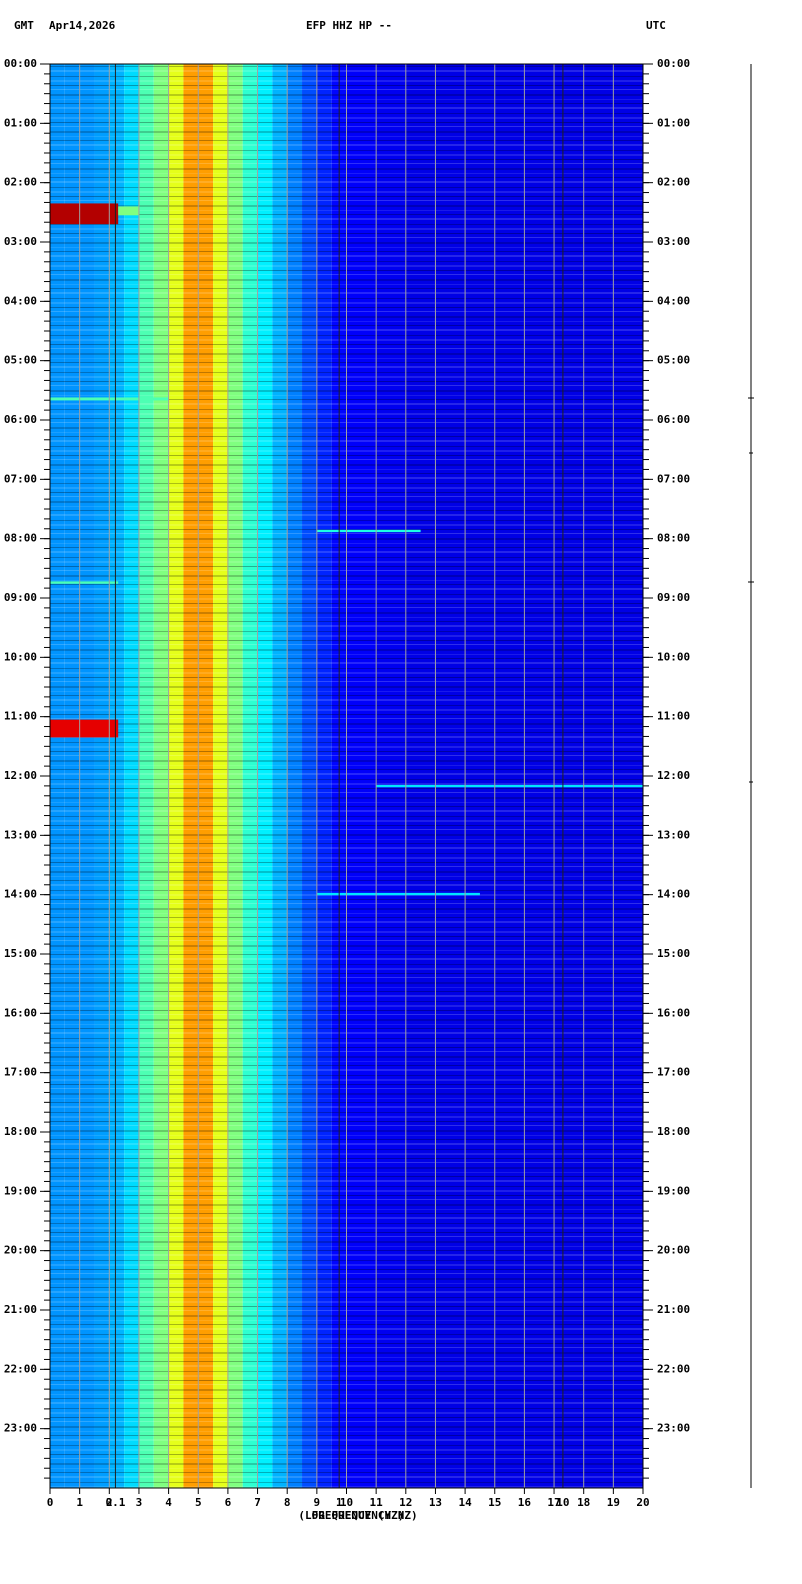 The width and height of the screenshot is (802, 1584). I want to click on y-tick-label: 03:00, so click(20, 241).